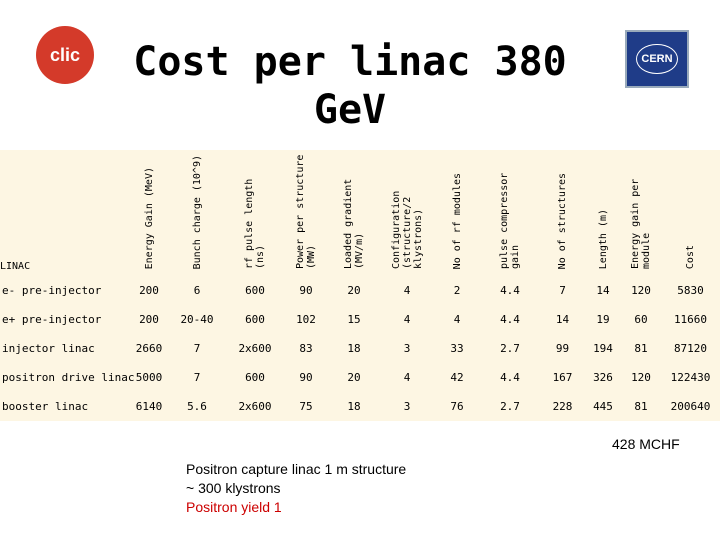 Image resolution: width=720 pixels, height=540 pixels. What do you see at coordinates (603, 406) in the screenshot?
I see `cell: 445` at bounding box center [603, 406].